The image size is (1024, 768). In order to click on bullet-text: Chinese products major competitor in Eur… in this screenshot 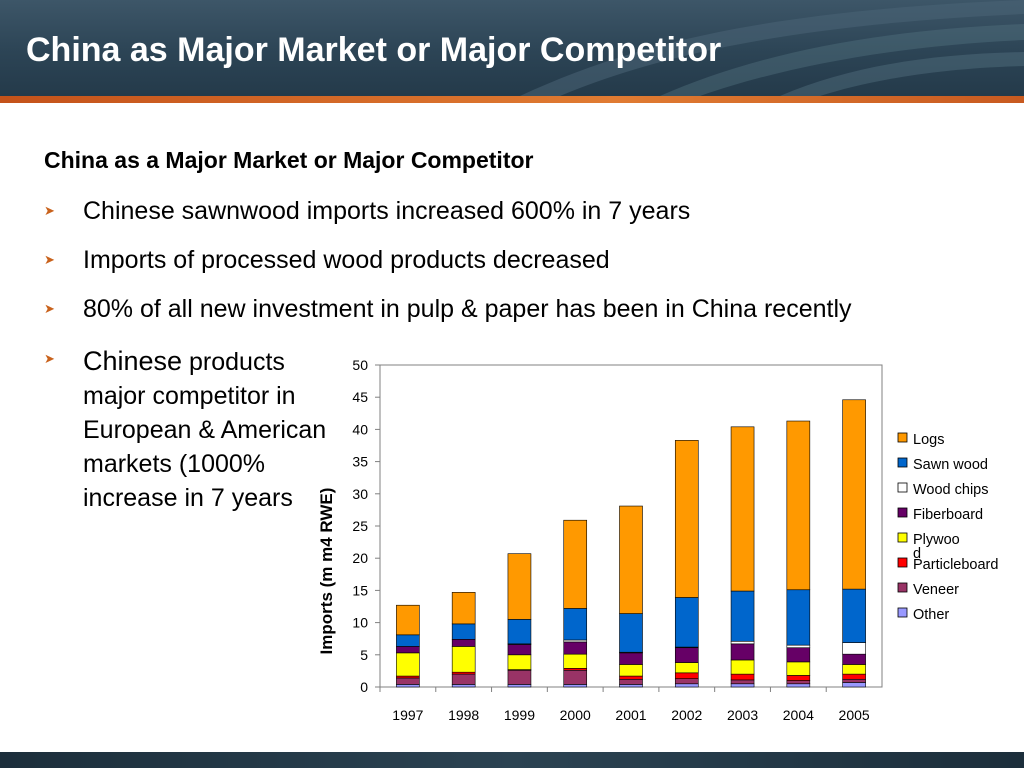, I will do `click(208, 429)`.